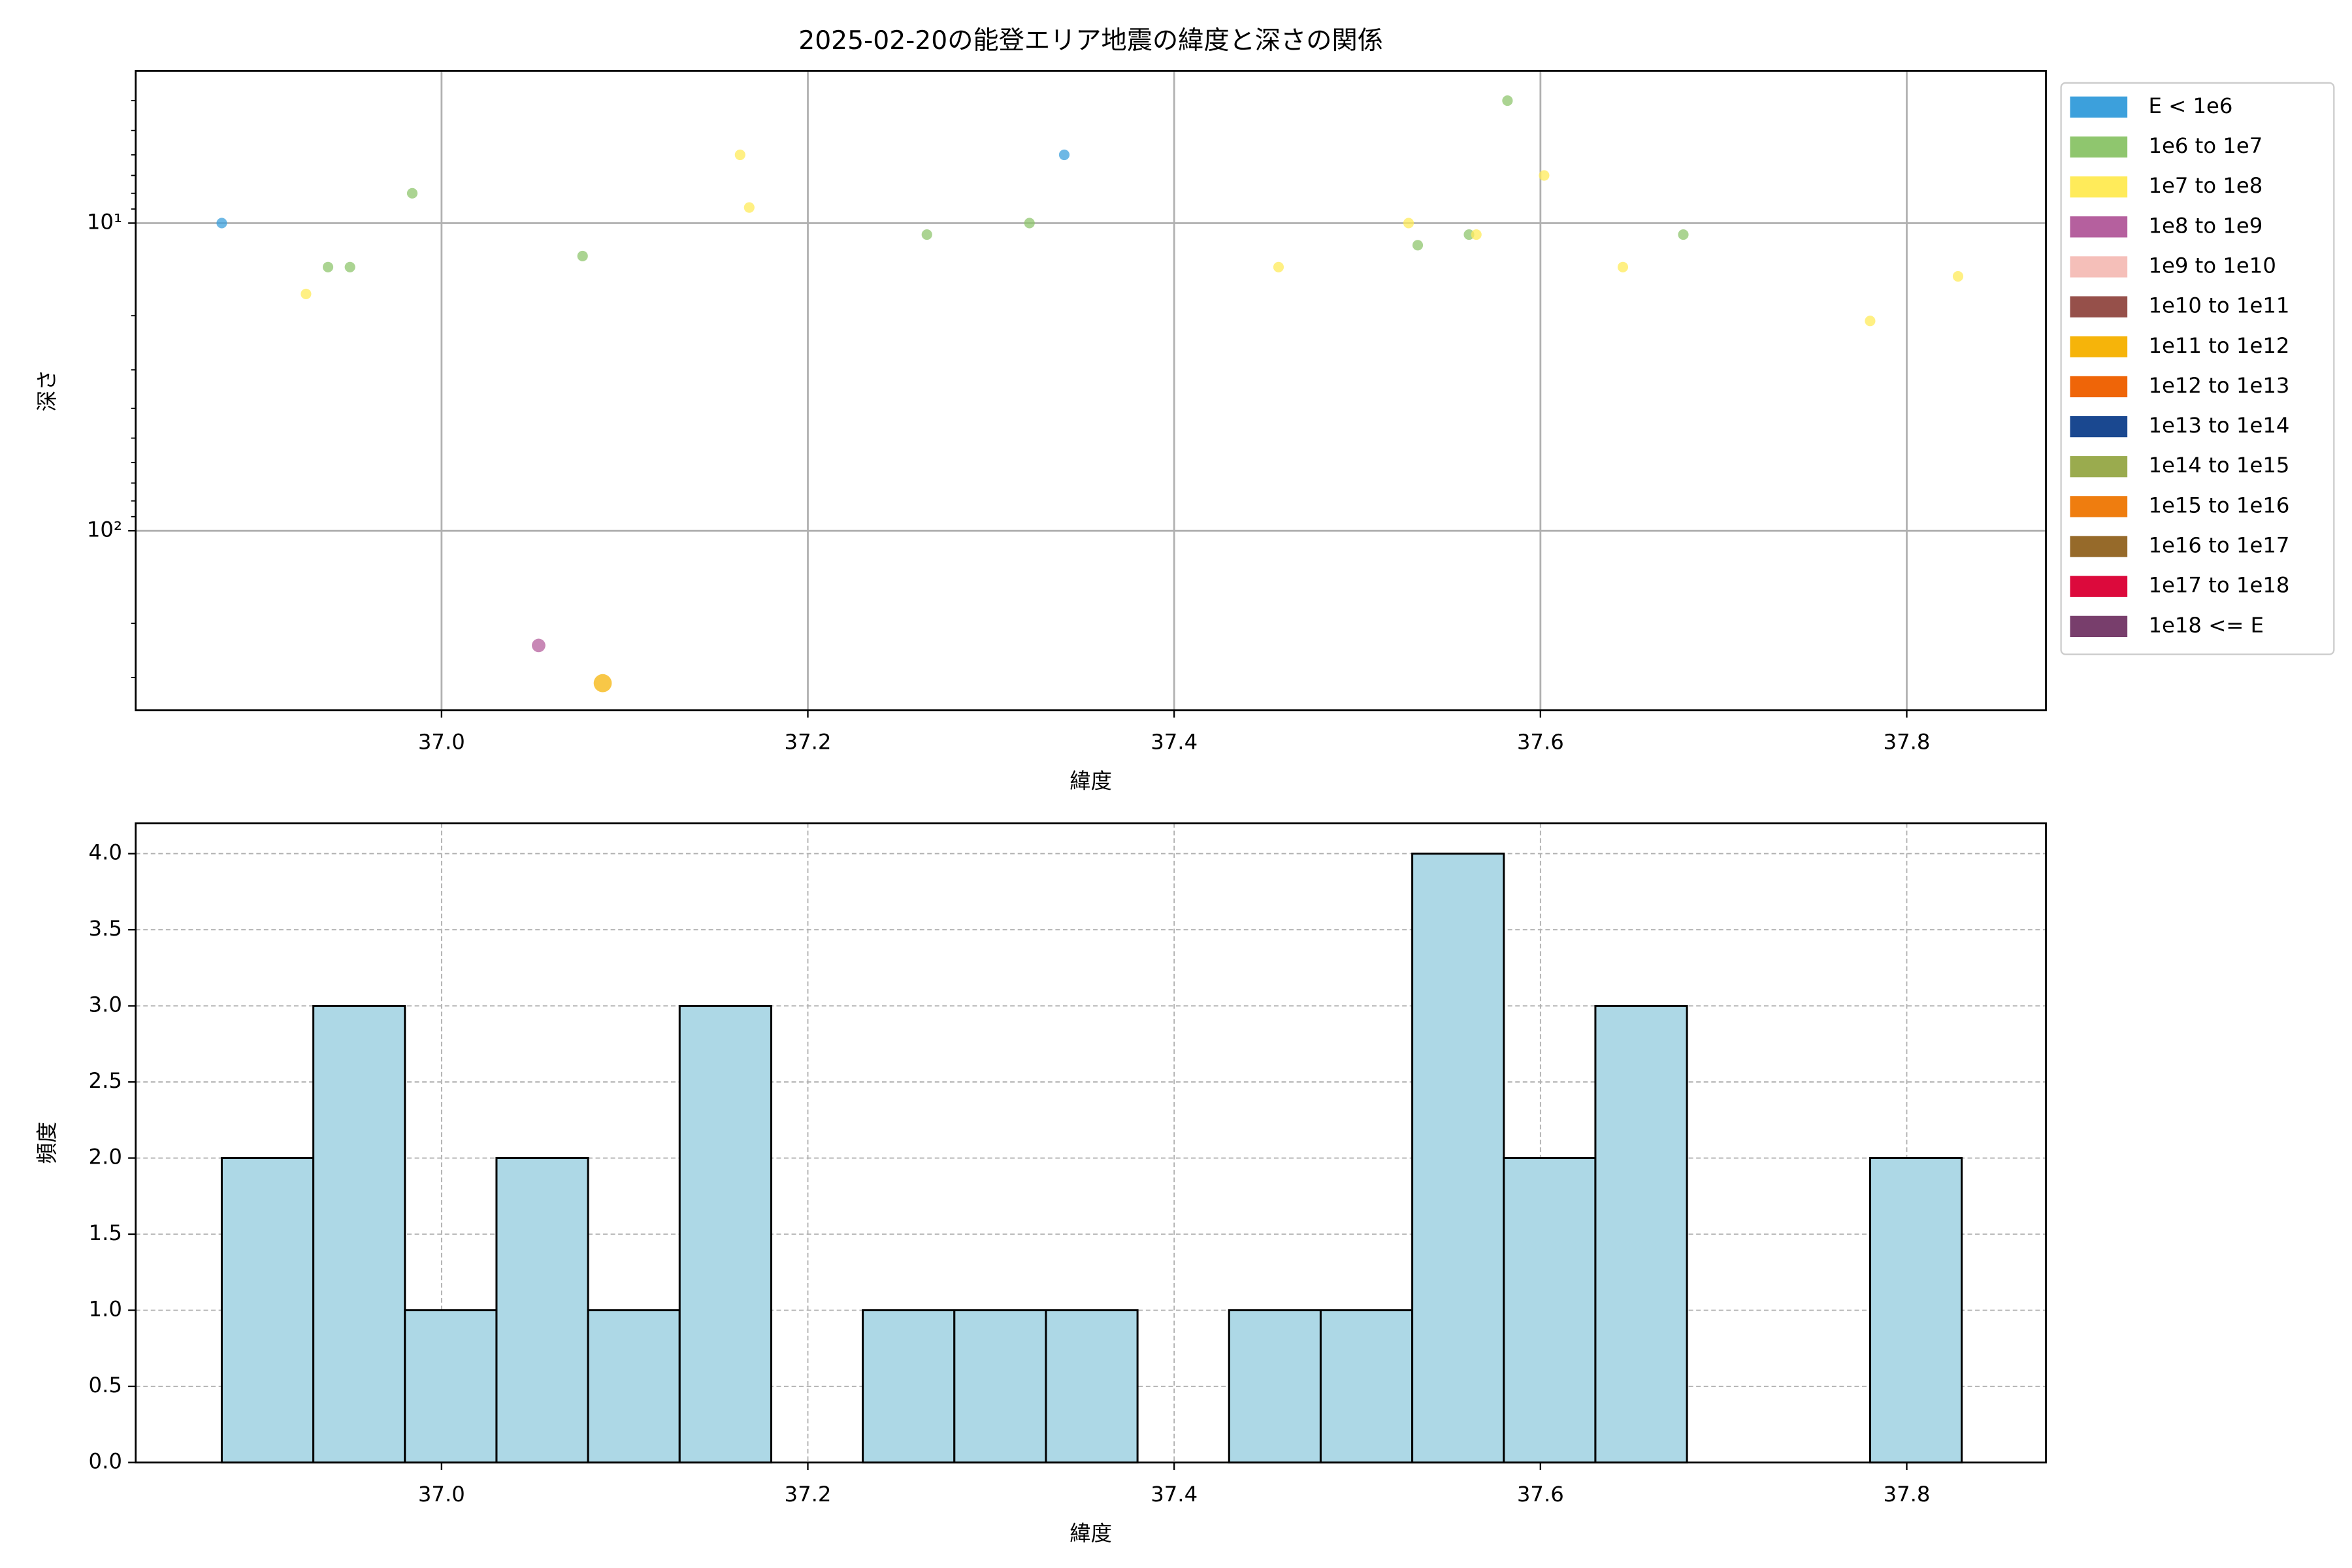 The height and width of the screenshot is (1568, 2352). I want to click on legend-label: 1e12 to 1e13, so click(2218, 385).